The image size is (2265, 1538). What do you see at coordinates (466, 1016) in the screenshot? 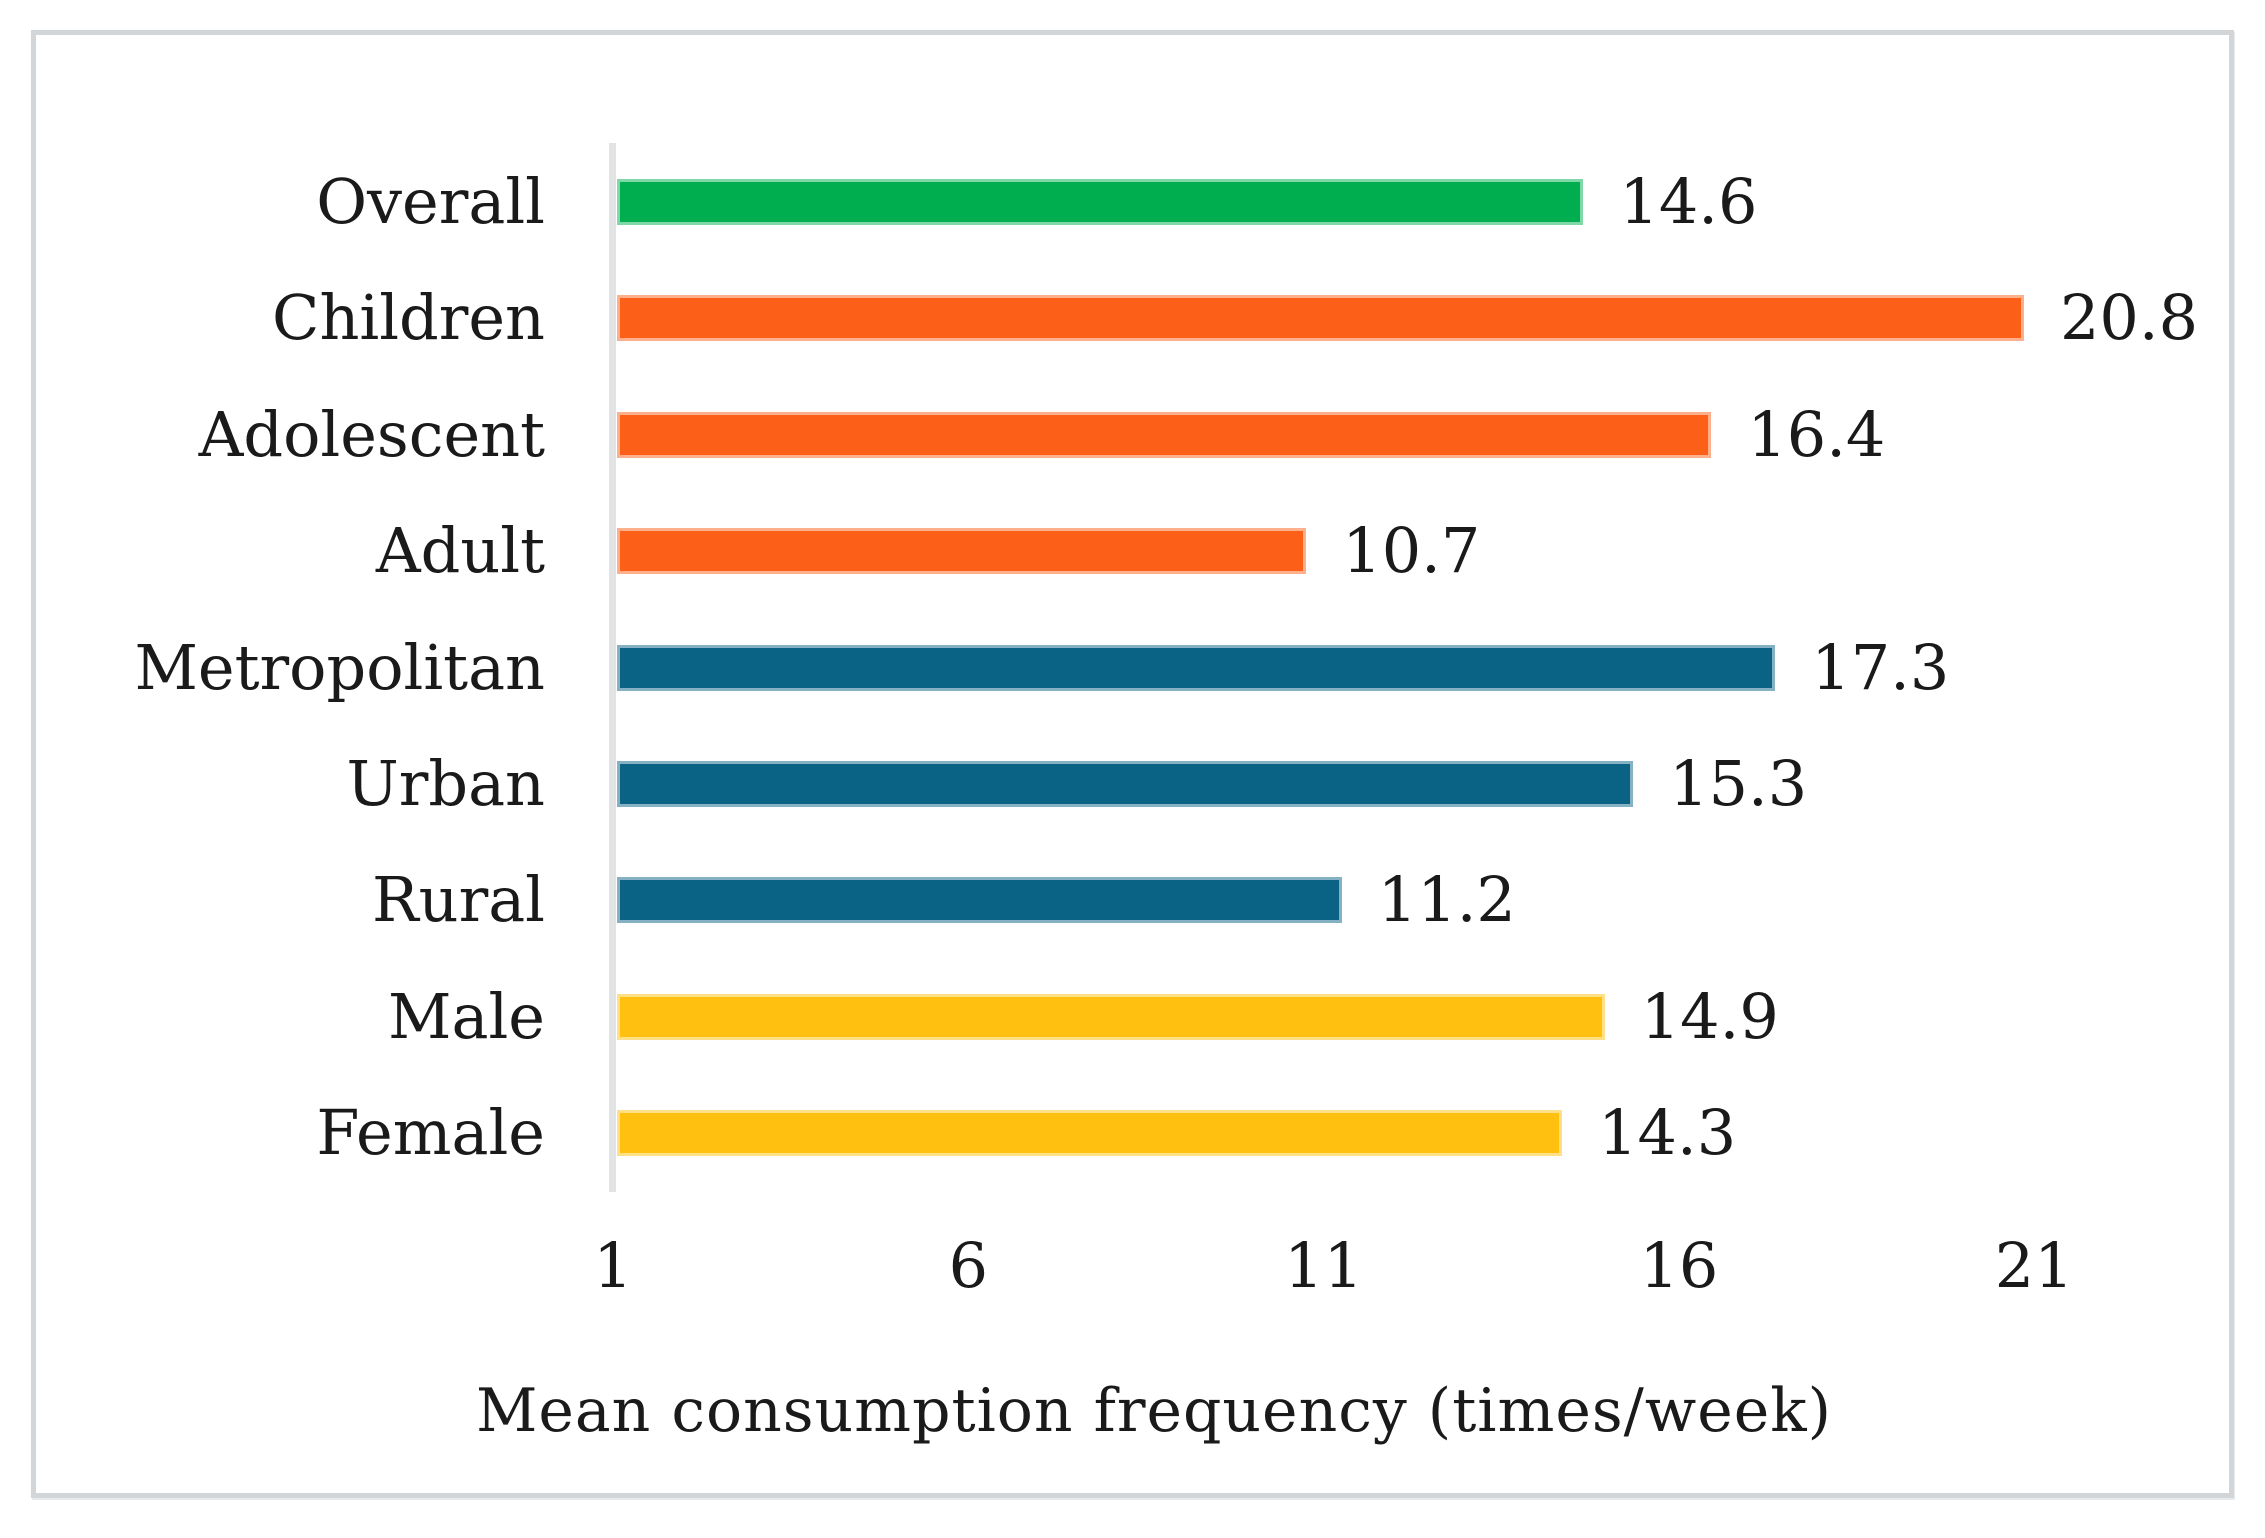
I see `category-label-male: Male` at bounding box center [466, 1016].